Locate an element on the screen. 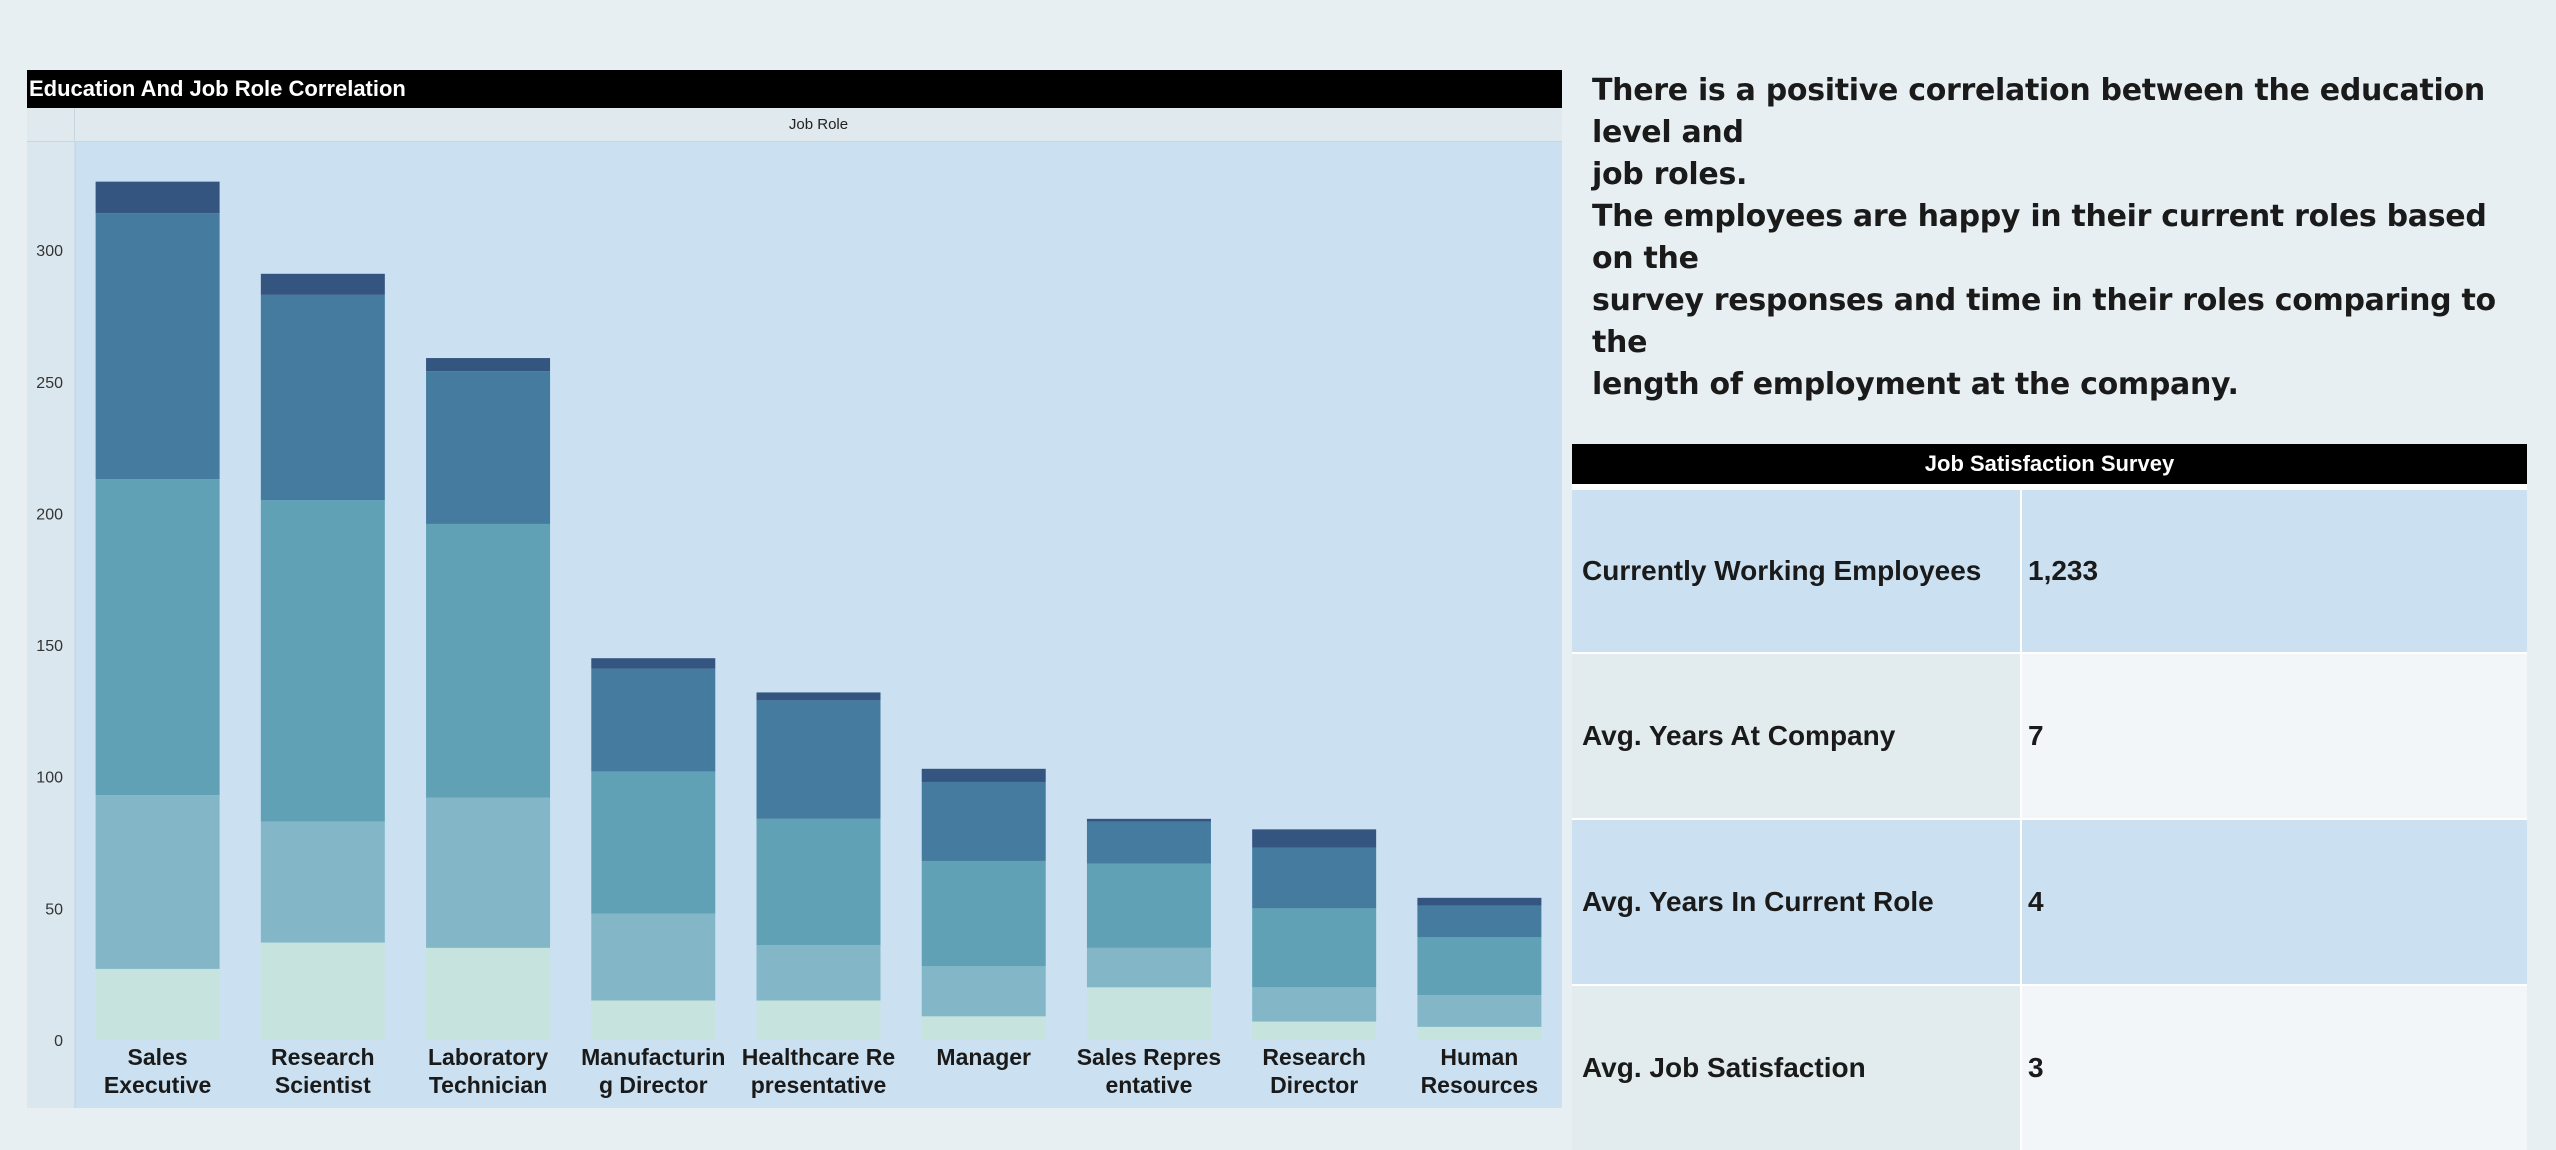 The height and width of the screenshot is (1150, 2556). survey-title: Job Satisfaction Survey is located at coordinates (2049, 464).